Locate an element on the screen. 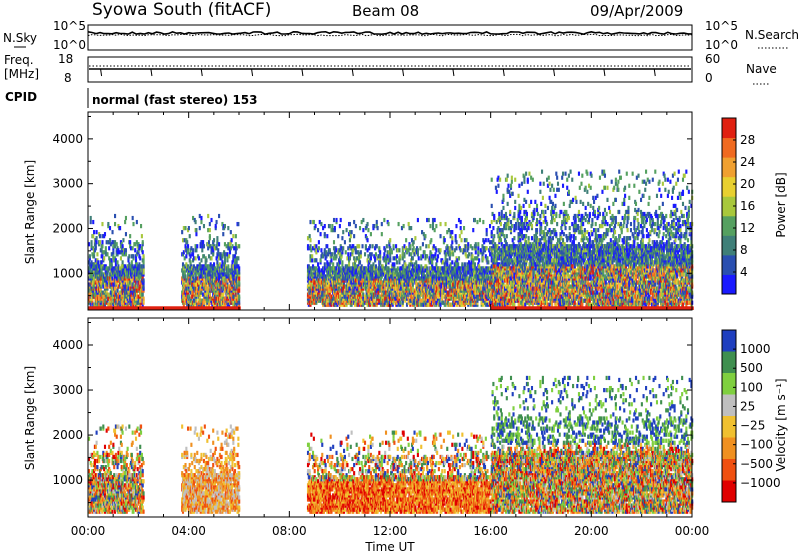  nsky-label: N.Sky is located at coordinates (20, 38).